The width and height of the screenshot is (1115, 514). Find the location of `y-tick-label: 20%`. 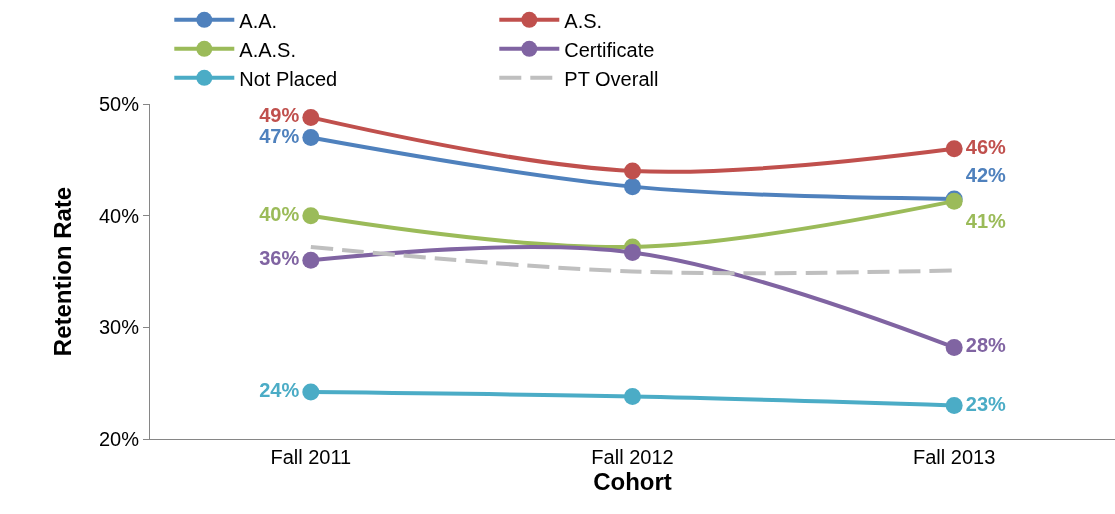

y-tick-label: 20% is located at coordinates (119, 439).